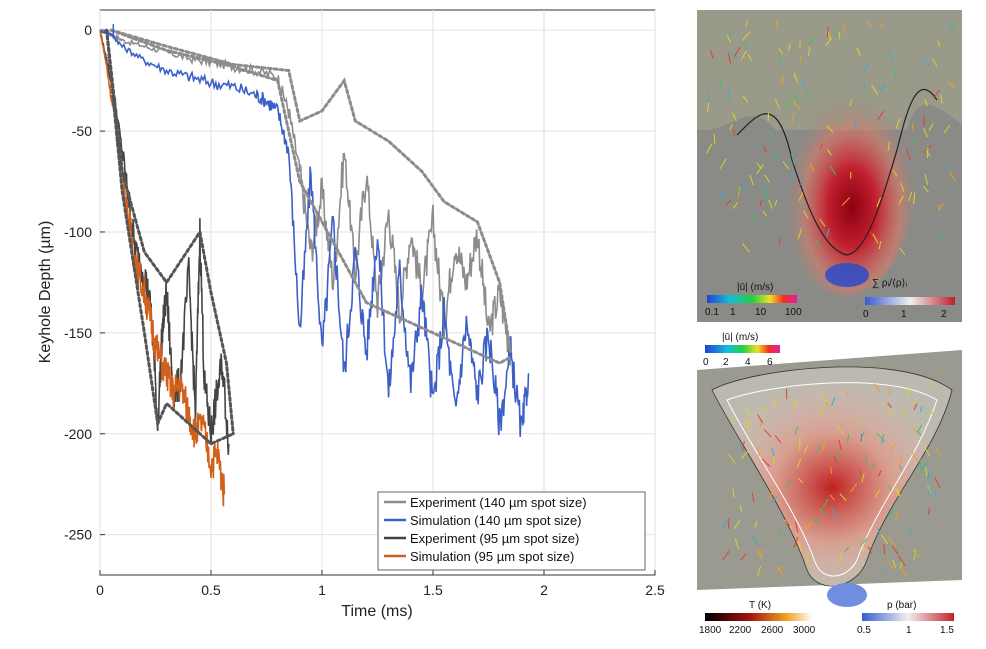 This screenshot has width=986, height=649. What do you see at coordinates (78, 535) in the screenshot?
I see `y-tick-label: -250` at bounding box center [78, 535].